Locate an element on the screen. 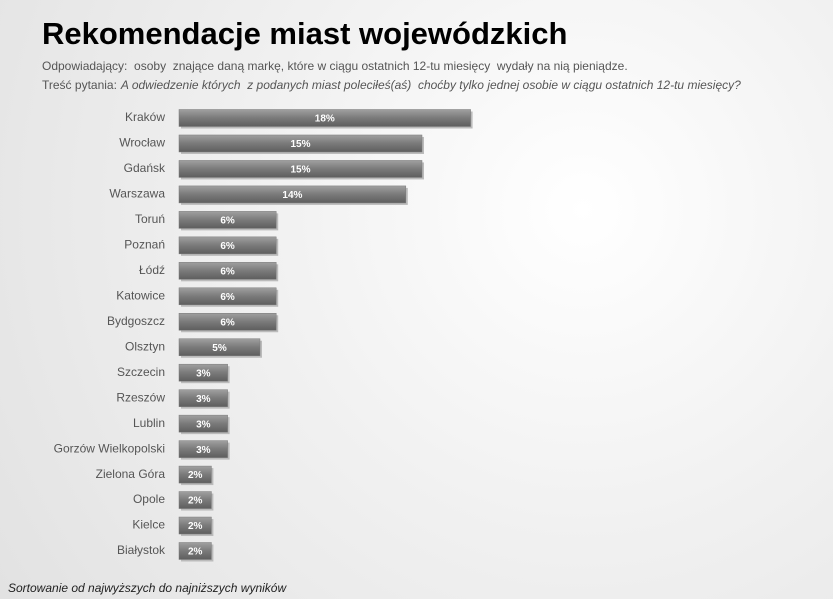 This screenshot has width=833, height=599. category-label: Kraków is located at coordinates (145, 117).